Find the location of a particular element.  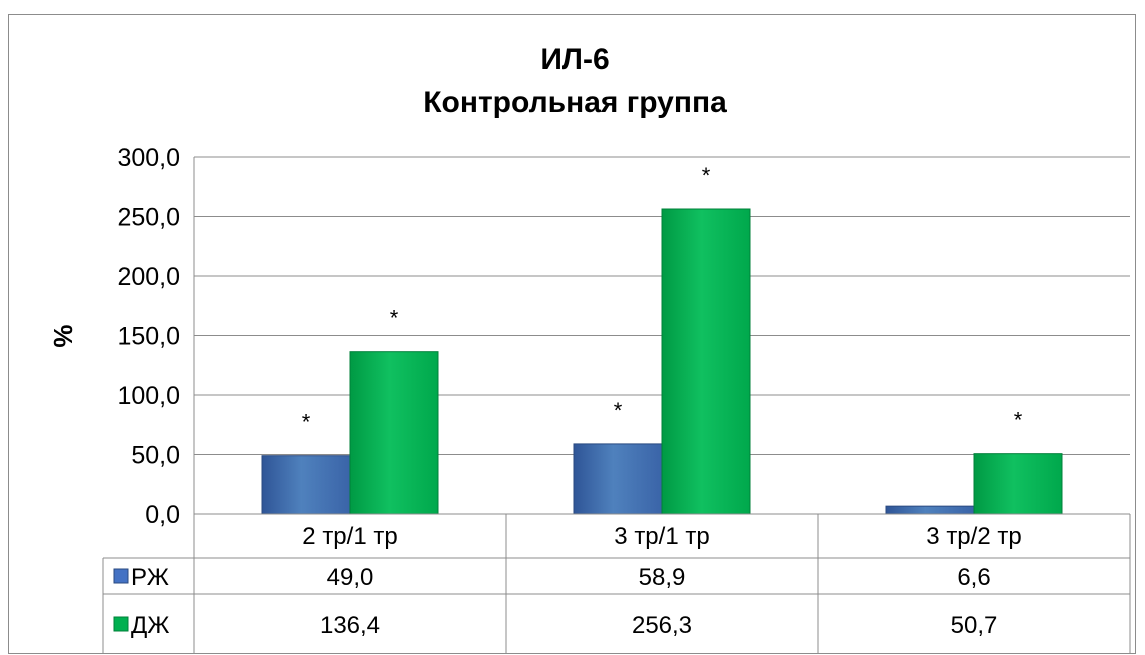

data-label: 58,9 is located at coordinates (662, 577).